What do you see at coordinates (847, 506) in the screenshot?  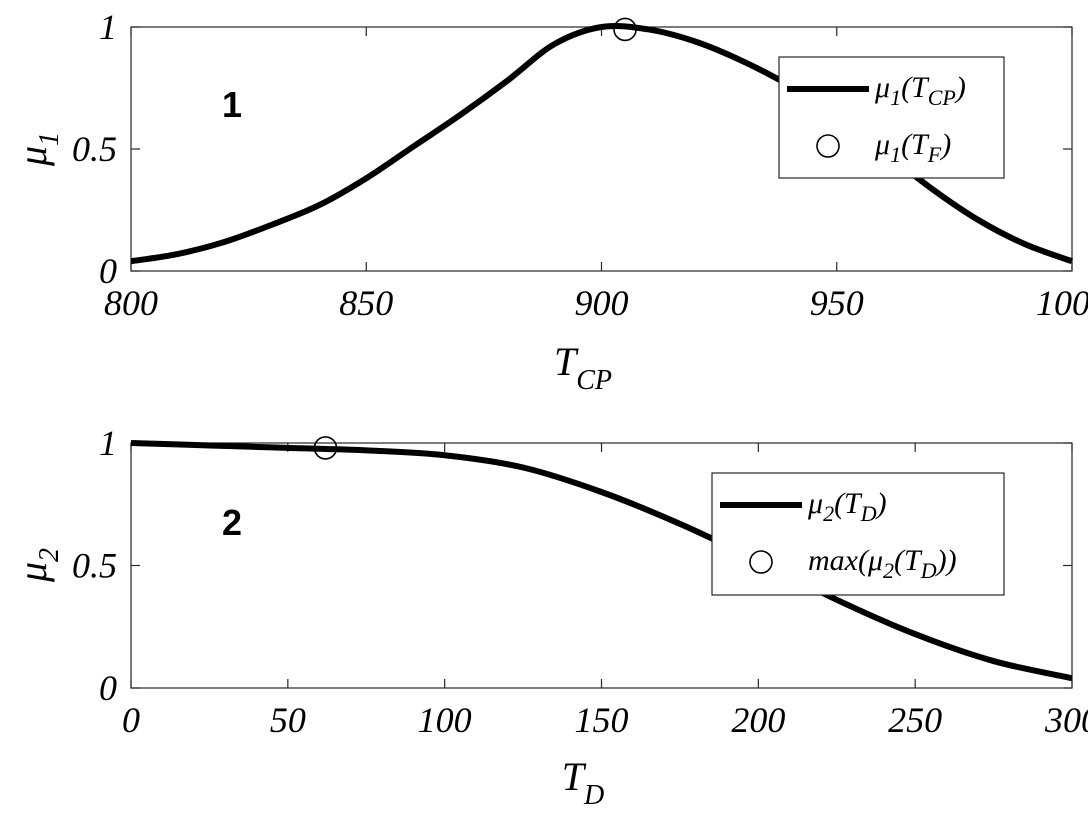 I see `legend-label: μ2(TD)` at bounding box center [847, 506].